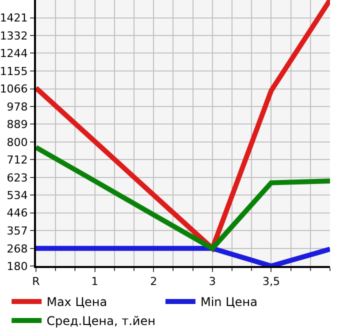 The height and width of the screenshot is (335, 345). What do you see at coordinates (17, 125) in the screenshot?
I see `y-tick-label: 889` at bounding box center [17, 125].